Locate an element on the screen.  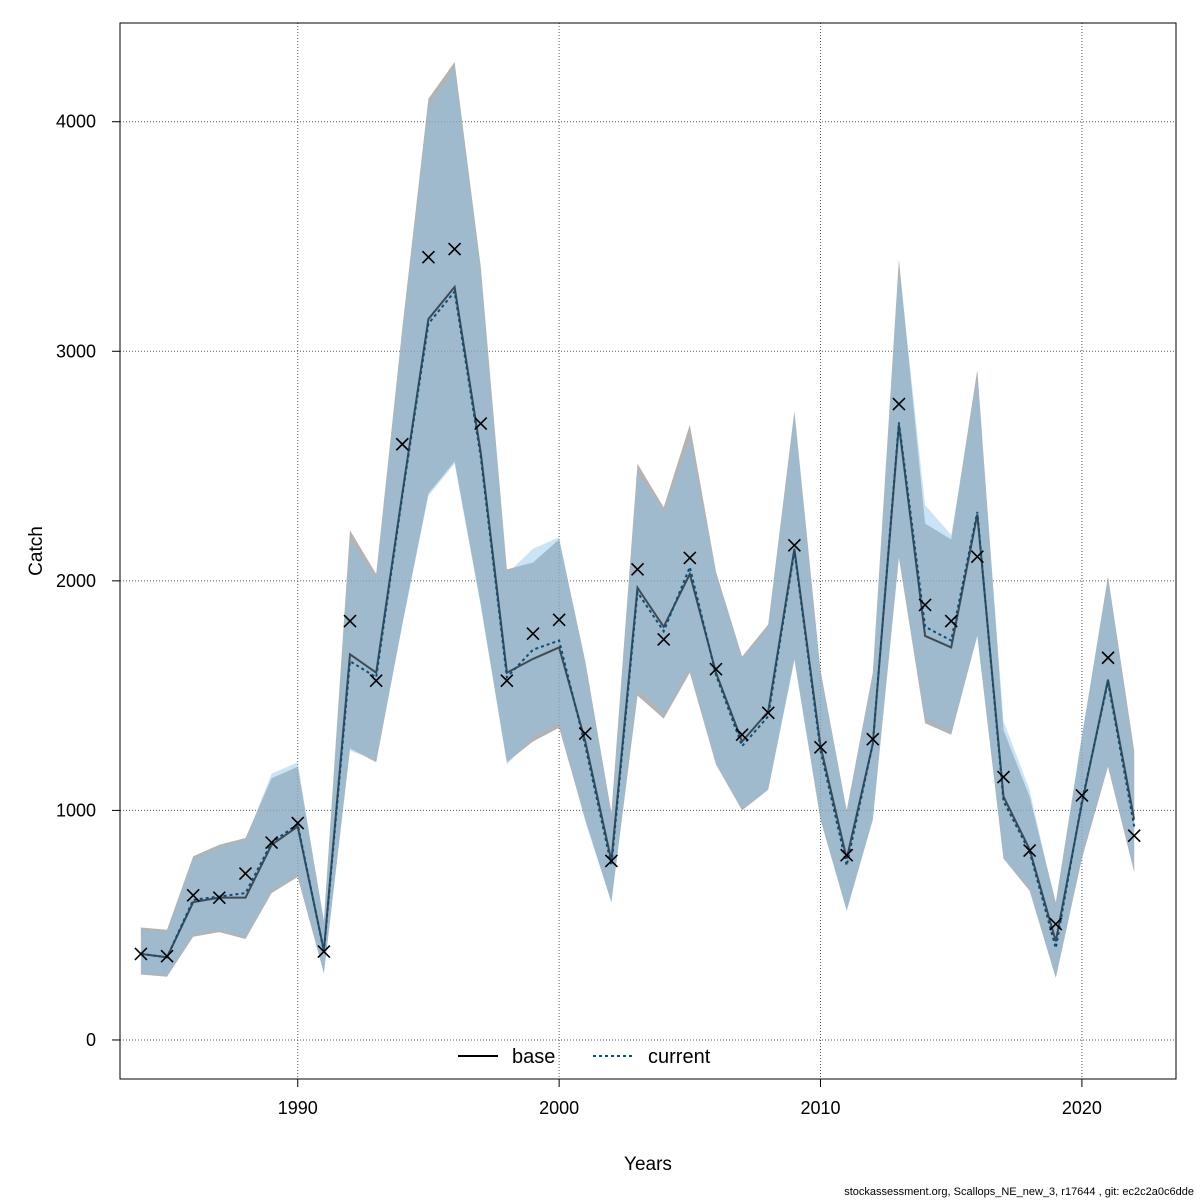
legend: base current is located at coordinates (584, 1057).